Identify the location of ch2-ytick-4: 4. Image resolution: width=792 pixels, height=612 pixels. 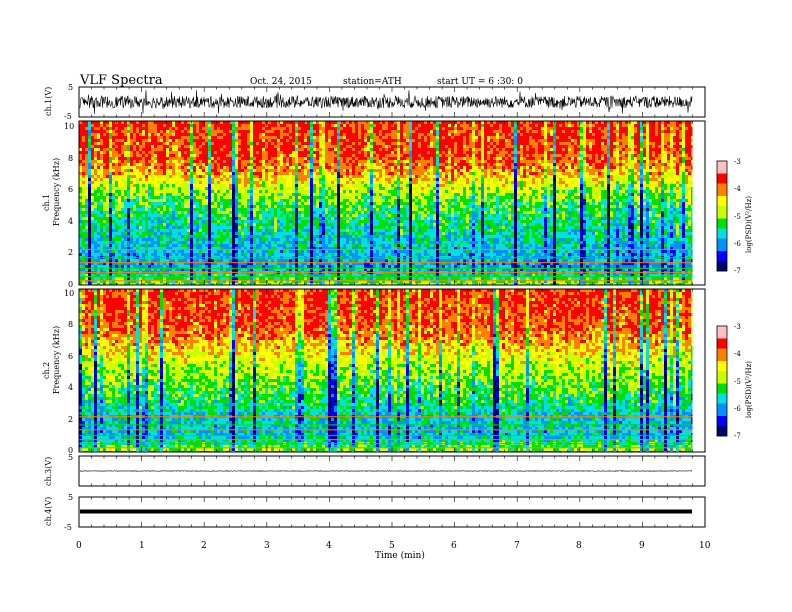
(70, 387).